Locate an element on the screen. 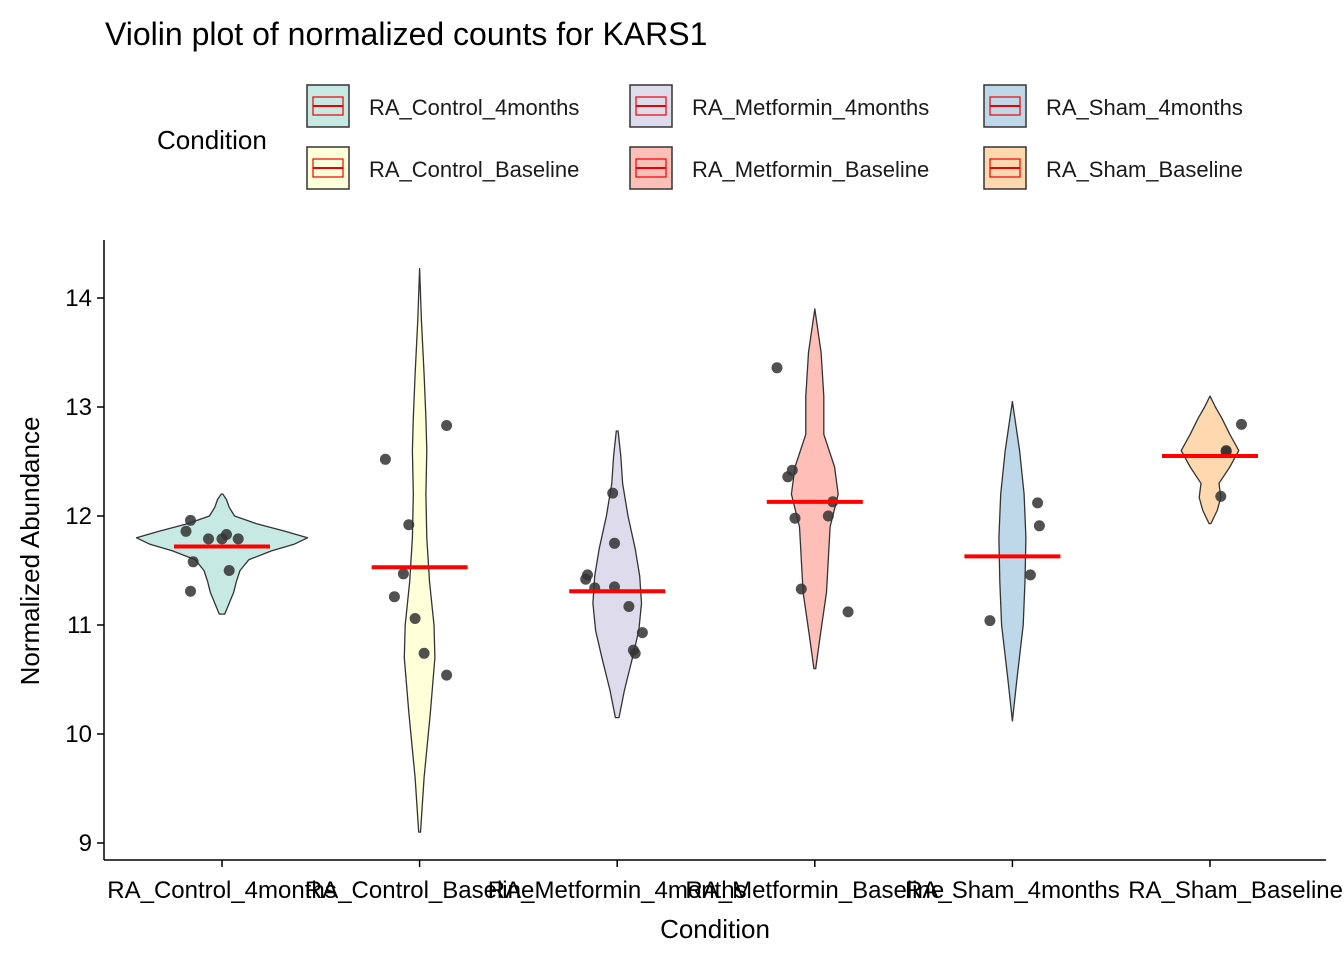  legend-title: Condition is located at coordinates (212, 140).